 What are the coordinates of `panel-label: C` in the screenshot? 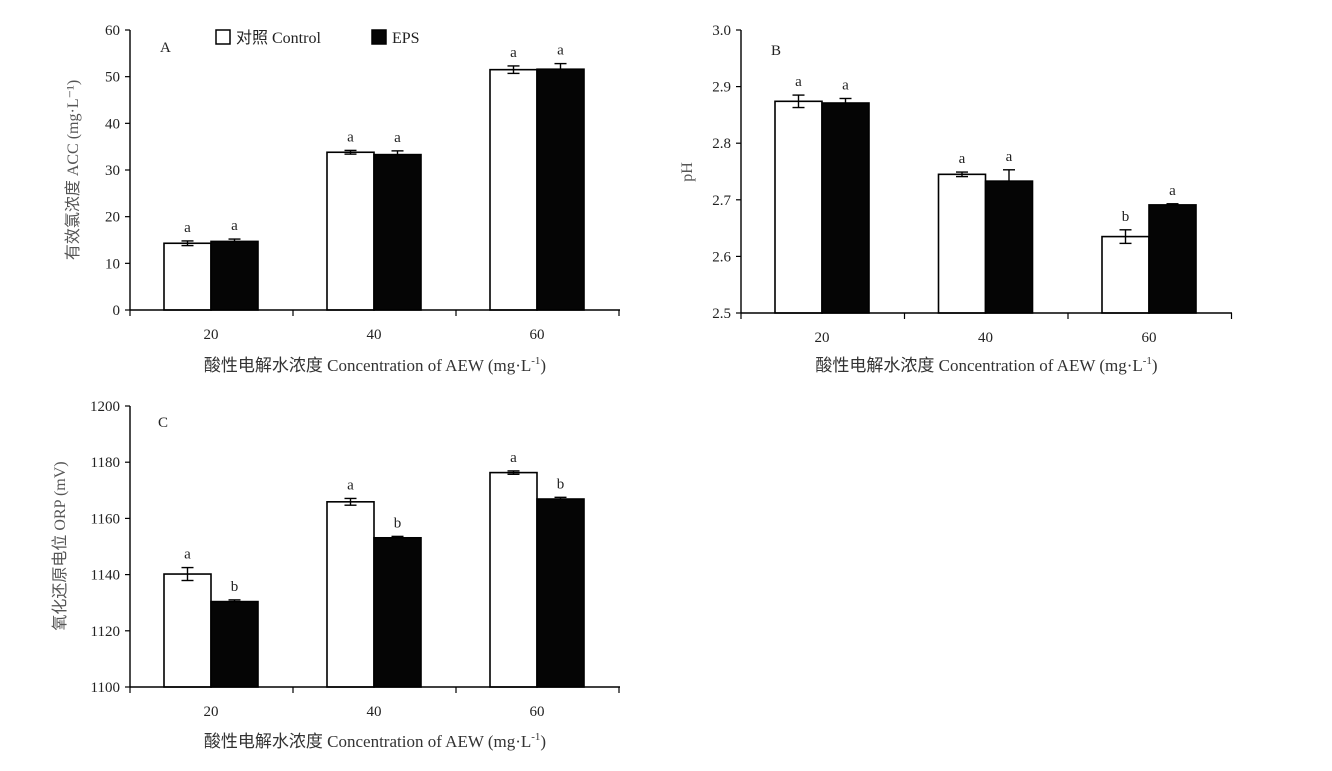 It's located at (163, 423).